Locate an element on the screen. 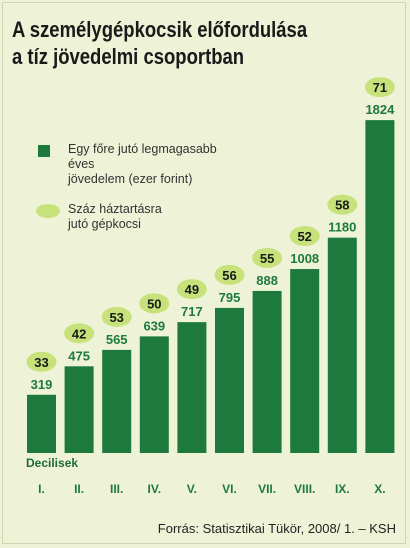 This screenshot has height=548, width=410. x-tick-label-5: V. is located at coordinates (192, 489).